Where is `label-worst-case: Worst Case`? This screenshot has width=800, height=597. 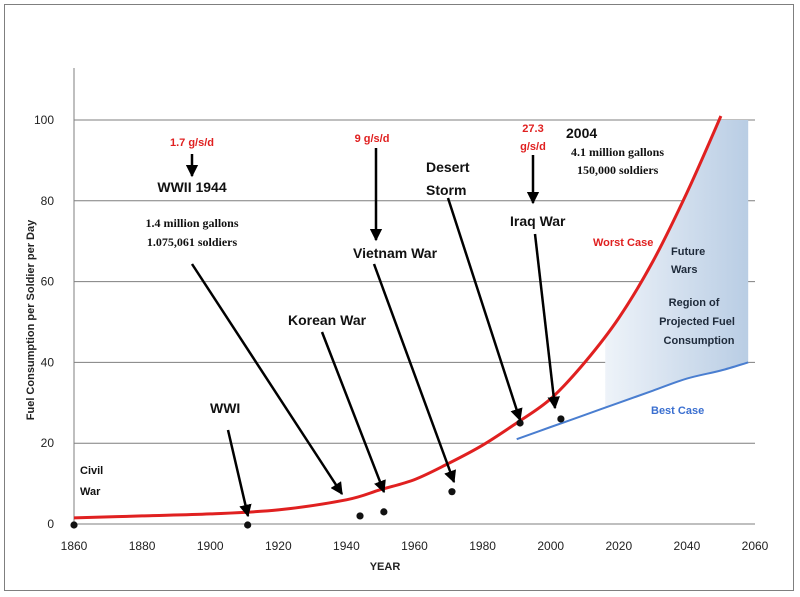
label-worst-case: Worst Case is located at coordinates (623, 243).